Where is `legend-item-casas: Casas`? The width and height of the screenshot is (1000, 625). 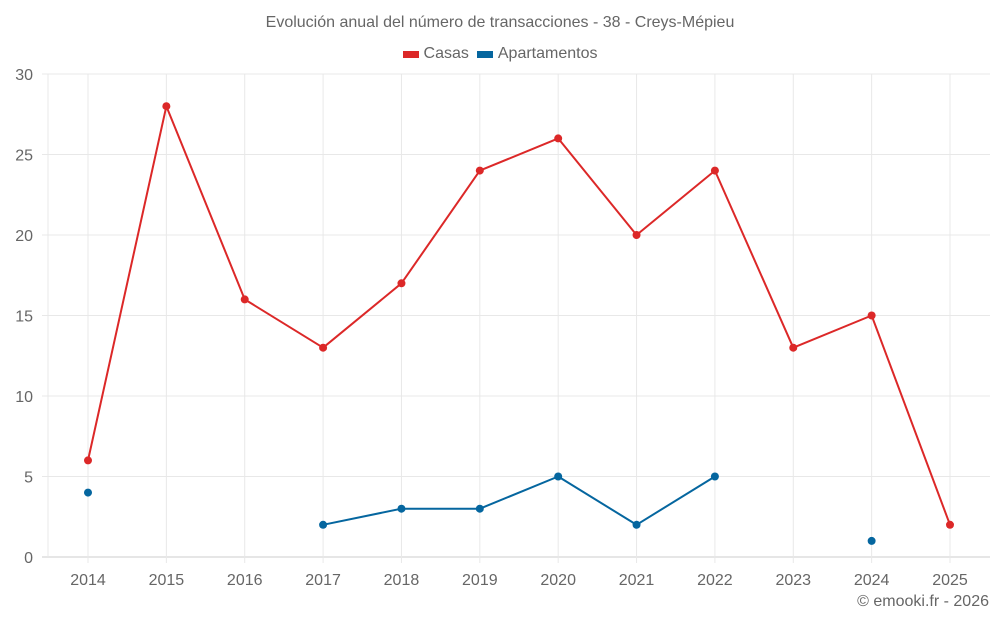 legend-item-casas: Casas is located at coordinates (435, 54).